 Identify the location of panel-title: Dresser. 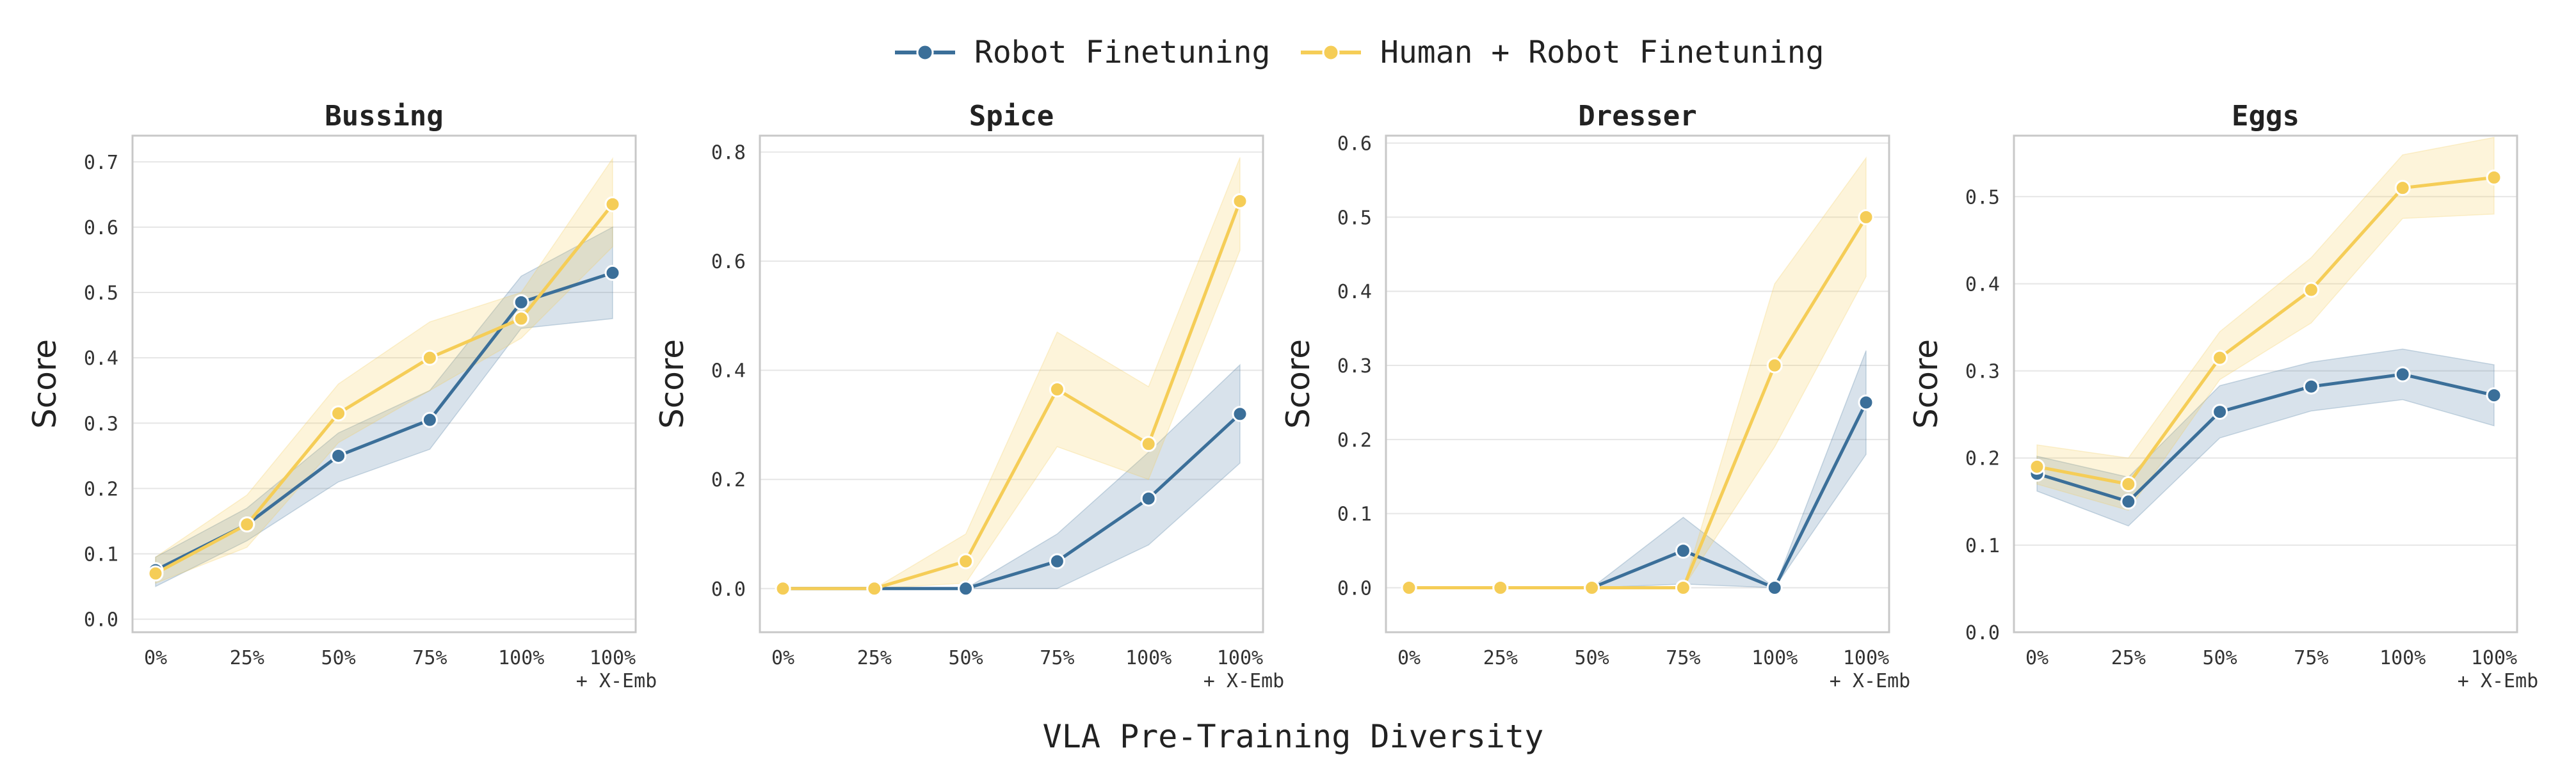
(1637, 116).